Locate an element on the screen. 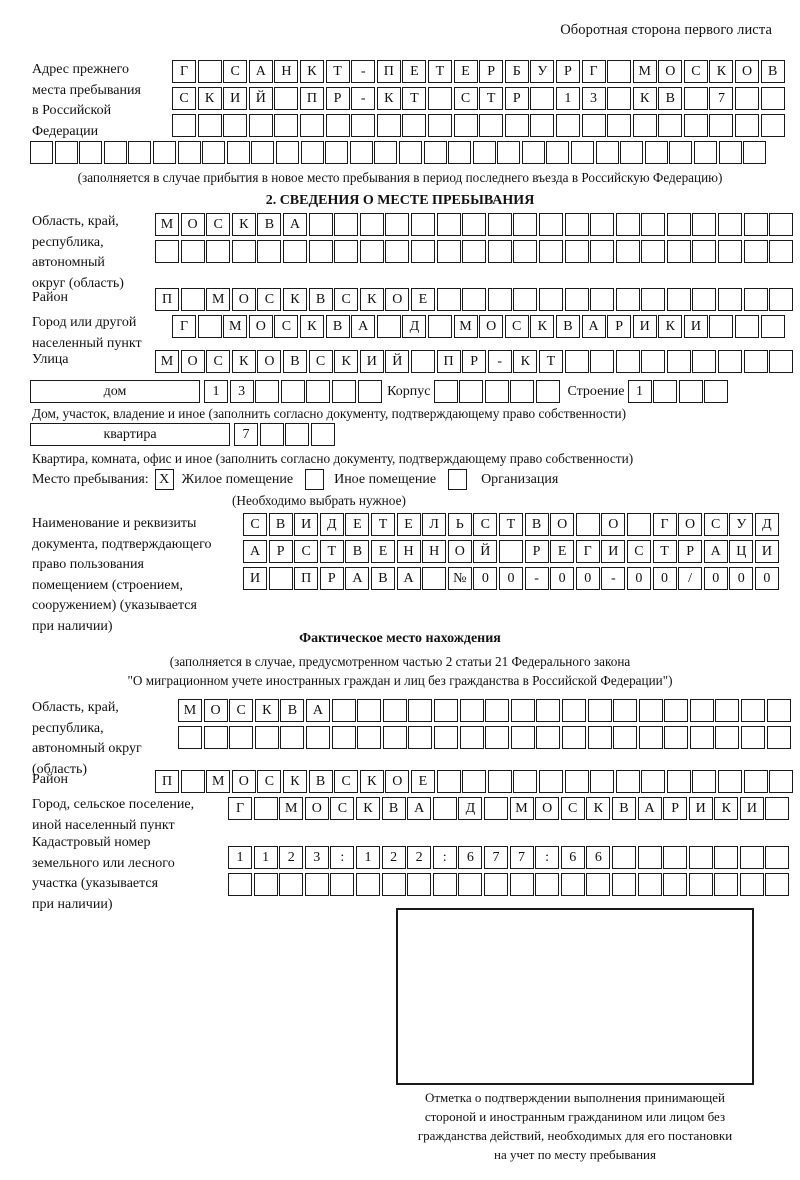 The image size is (800, 1180). comb-cell: 1 is located at coordinates (265, 857).